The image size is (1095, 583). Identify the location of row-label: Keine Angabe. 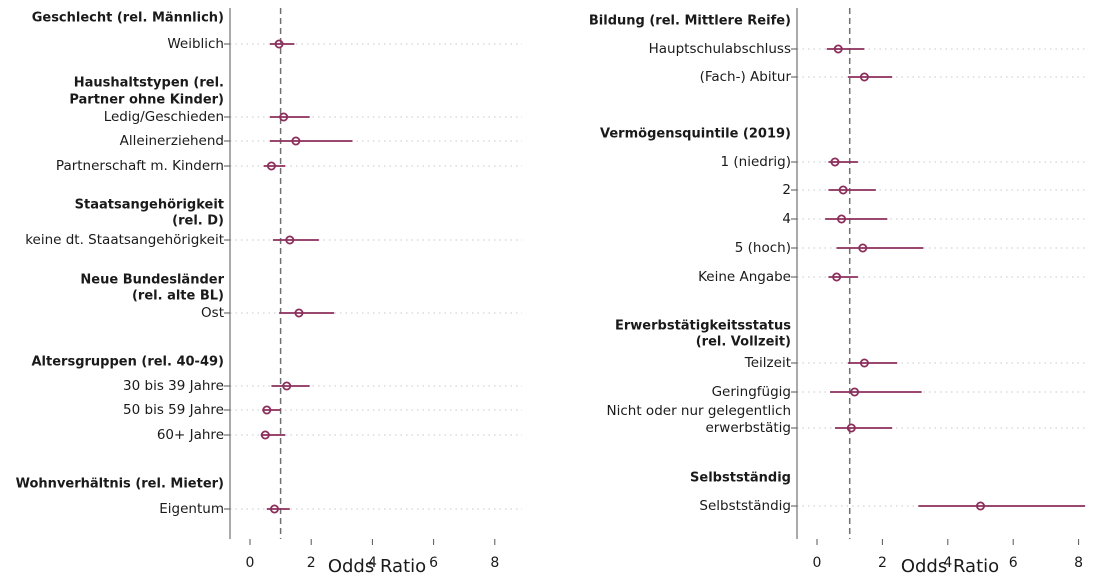
(744, 277).